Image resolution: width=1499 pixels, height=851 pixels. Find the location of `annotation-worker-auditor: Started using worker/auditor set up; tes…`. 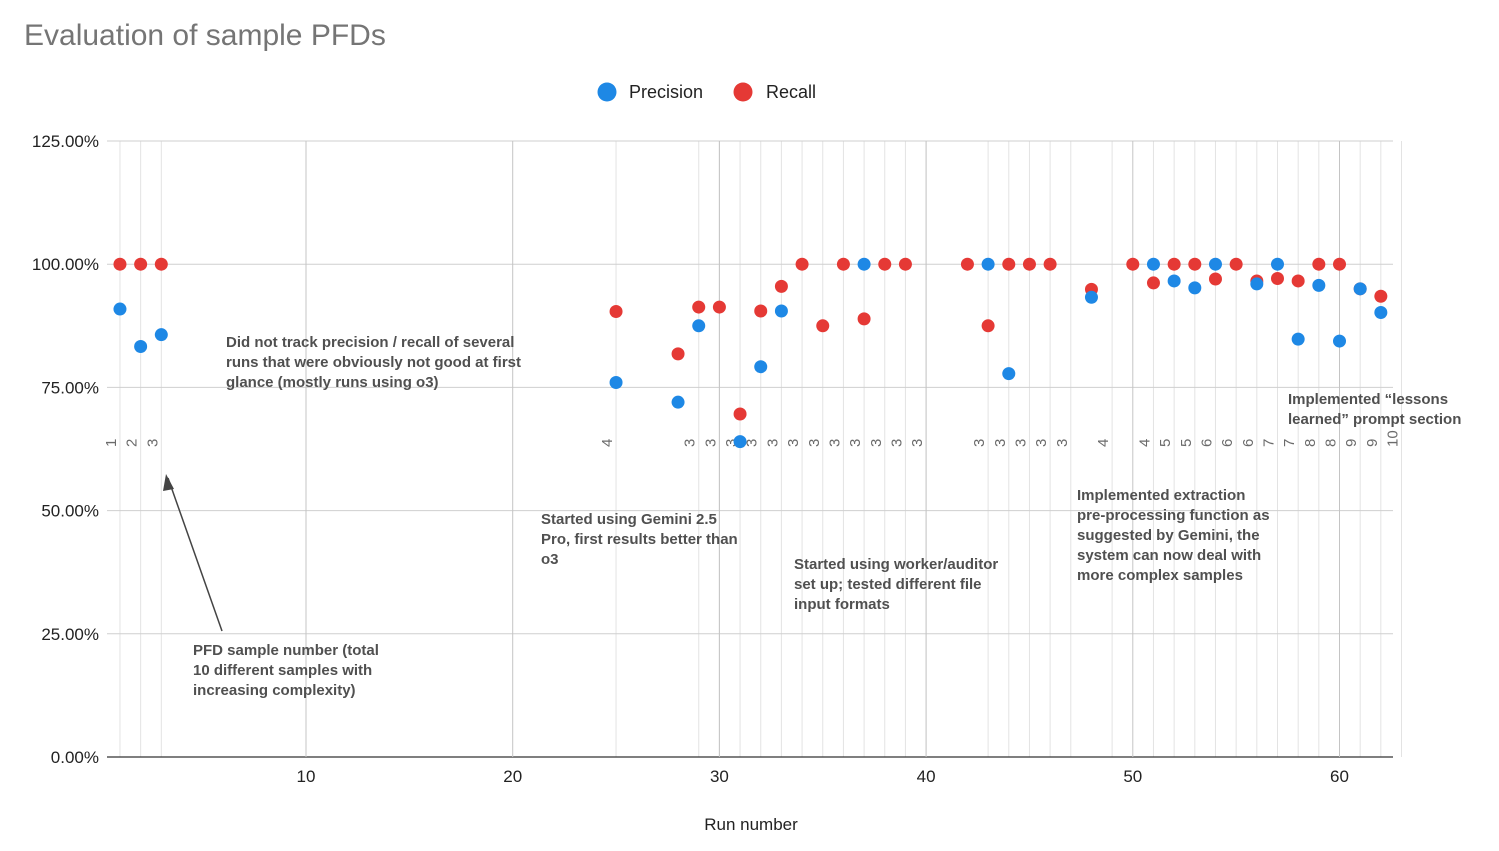

annotation-worker-auditor: Started using worker/auditor set up; tes… is located at coordinates (896, 584).